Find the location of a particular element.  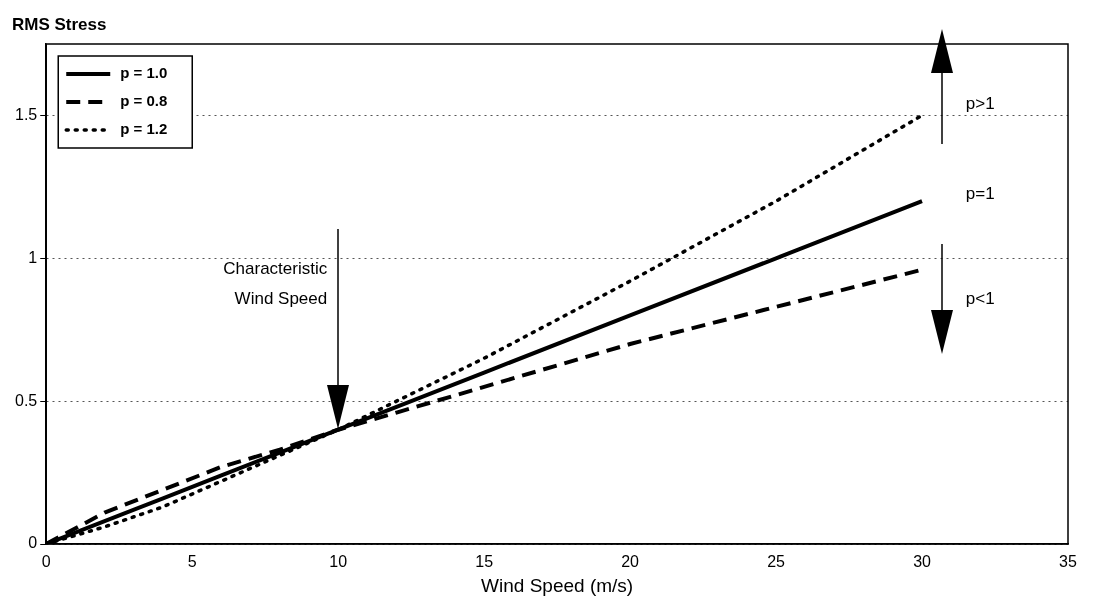

y-tick-label: 1 is located at coordinates (33, 257).